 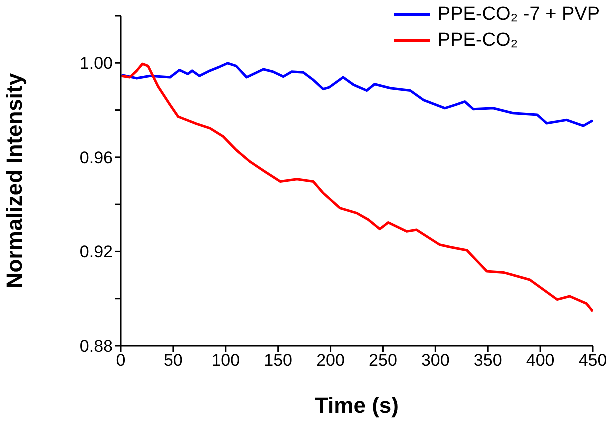 What do you see at coordinates (96, 158) in the screenshot?
I see `y-tick-label: 0.96` at bounding box center [96, 158].